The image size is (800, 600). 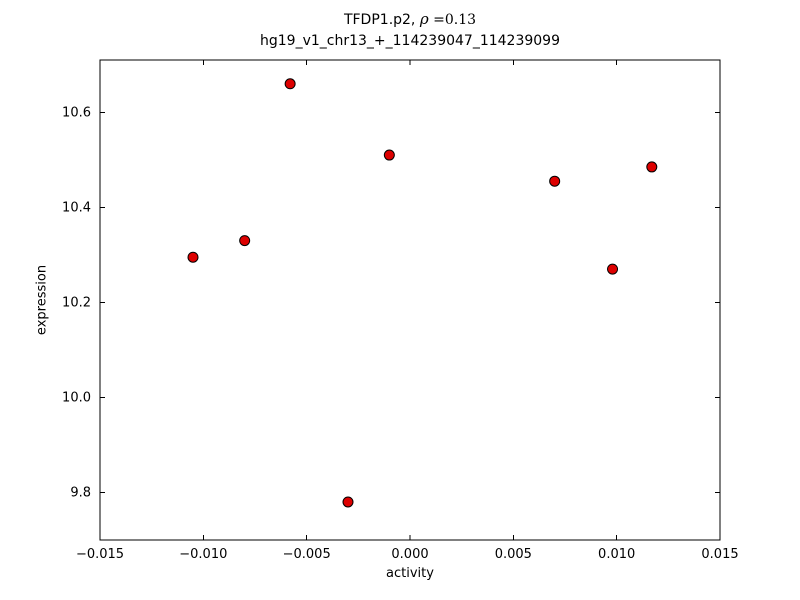 What do you see at coordinates (381, 20) in the screenshot?
I see `chart-title-prefix: TFDP1.p2,` at bounding box center [381, 20].